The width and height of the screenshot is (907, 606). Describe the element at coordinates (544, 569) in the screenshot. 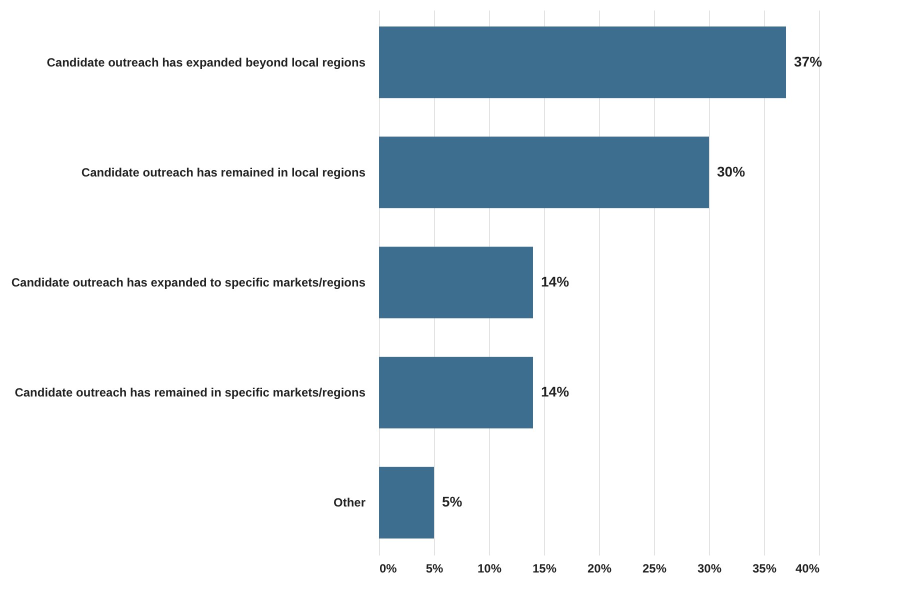

I see `x-tick-label: 15%` at that location.